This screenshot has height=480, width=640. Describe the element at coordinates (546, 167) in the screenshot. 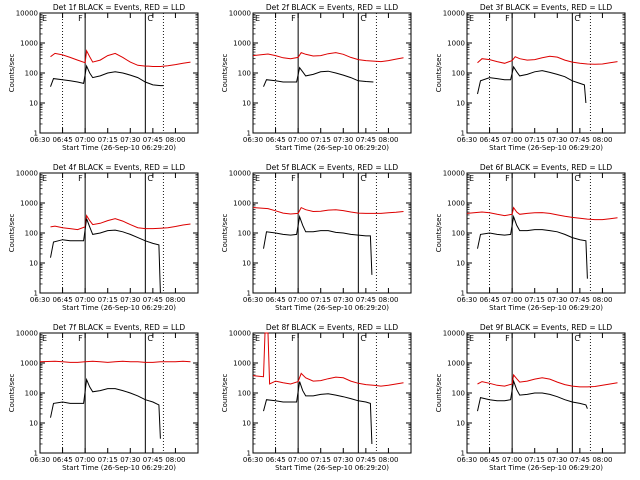

I see `panel-title: Det 6f BLACK = Events, RED = LLD` at that location.